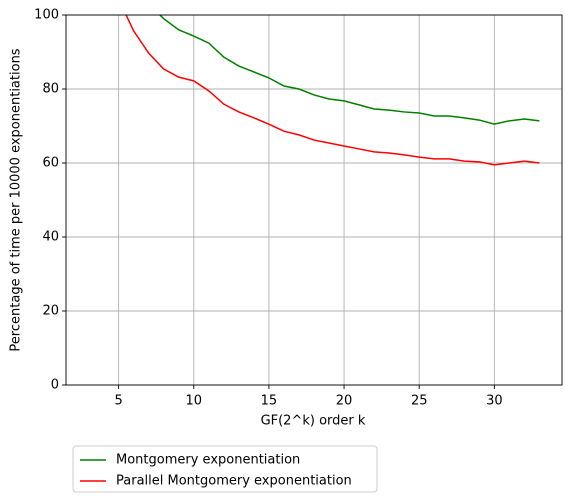 The image size is (571, 503). Describe the element at coordinates (419, 401) in the screenshot. I see `x-tick-label: 25` at that location.